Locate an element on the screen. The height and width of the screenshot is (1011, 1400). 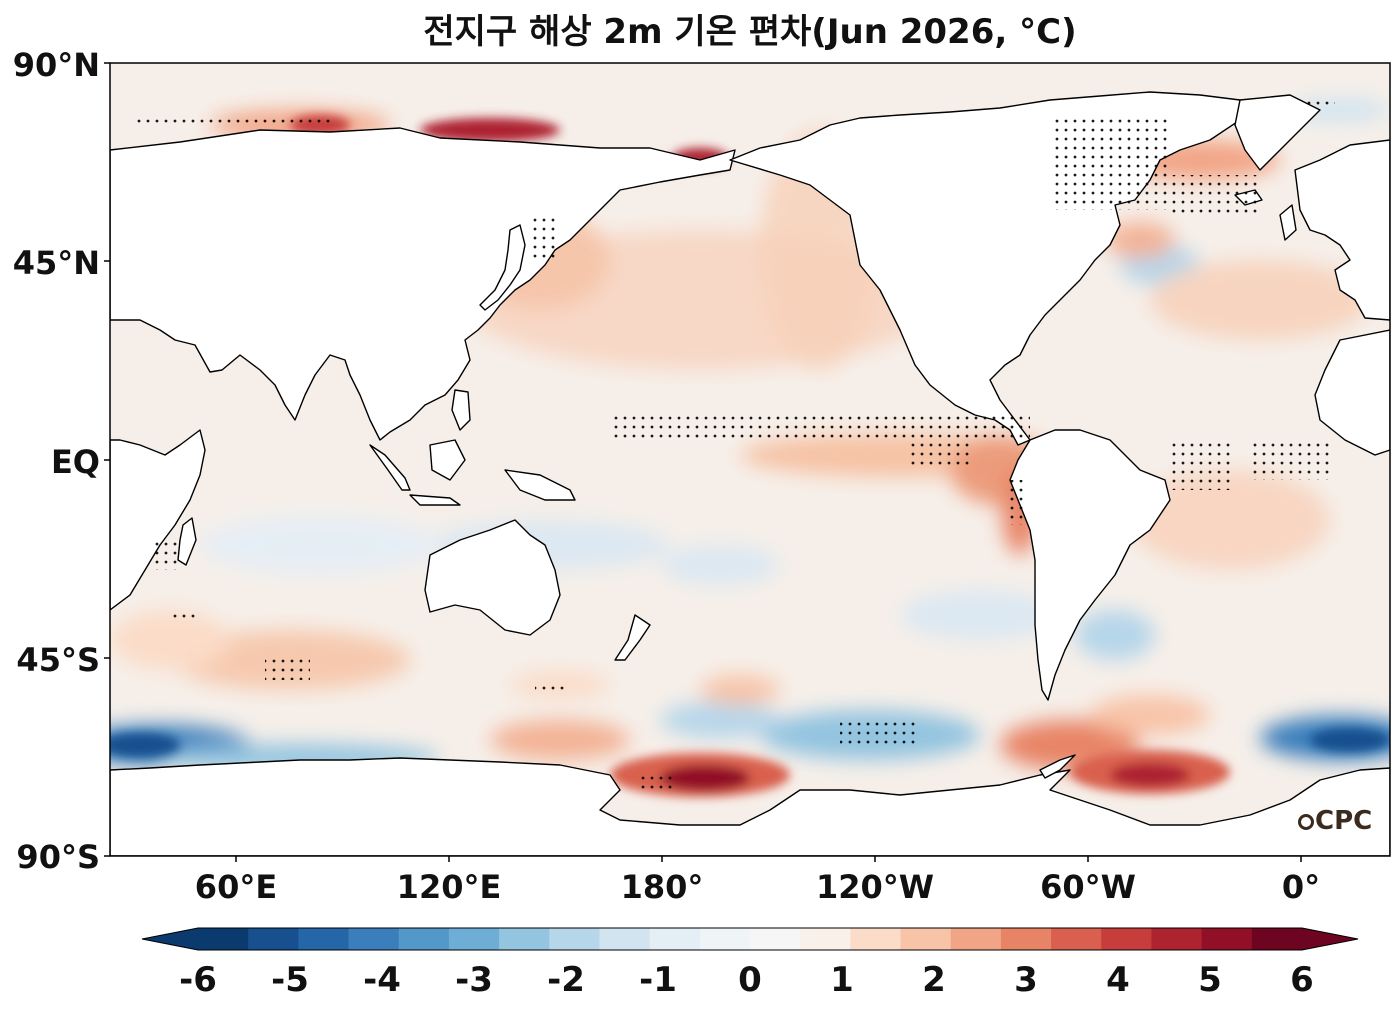
lon-label-180: 180° is located at coordinates (662, 887).